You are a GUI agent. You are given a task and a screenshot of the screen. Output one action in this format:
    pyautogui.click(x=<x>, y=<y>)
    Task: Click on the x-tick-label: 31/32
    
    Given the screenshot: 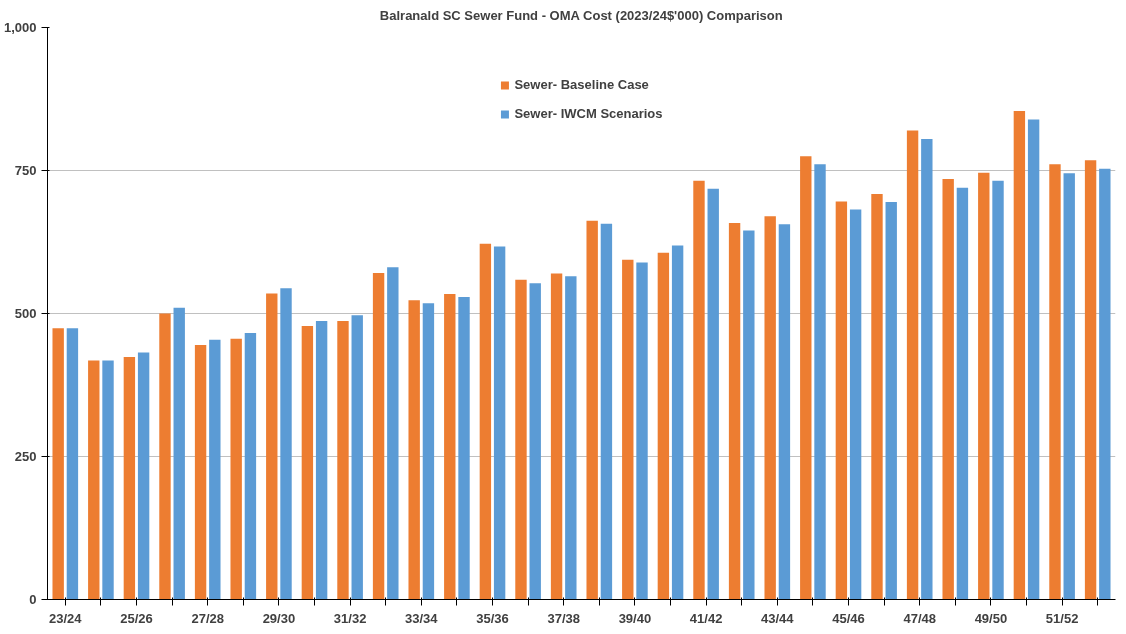 What is the action you would take?
    pyautogui.click(x=350, y=618)
    